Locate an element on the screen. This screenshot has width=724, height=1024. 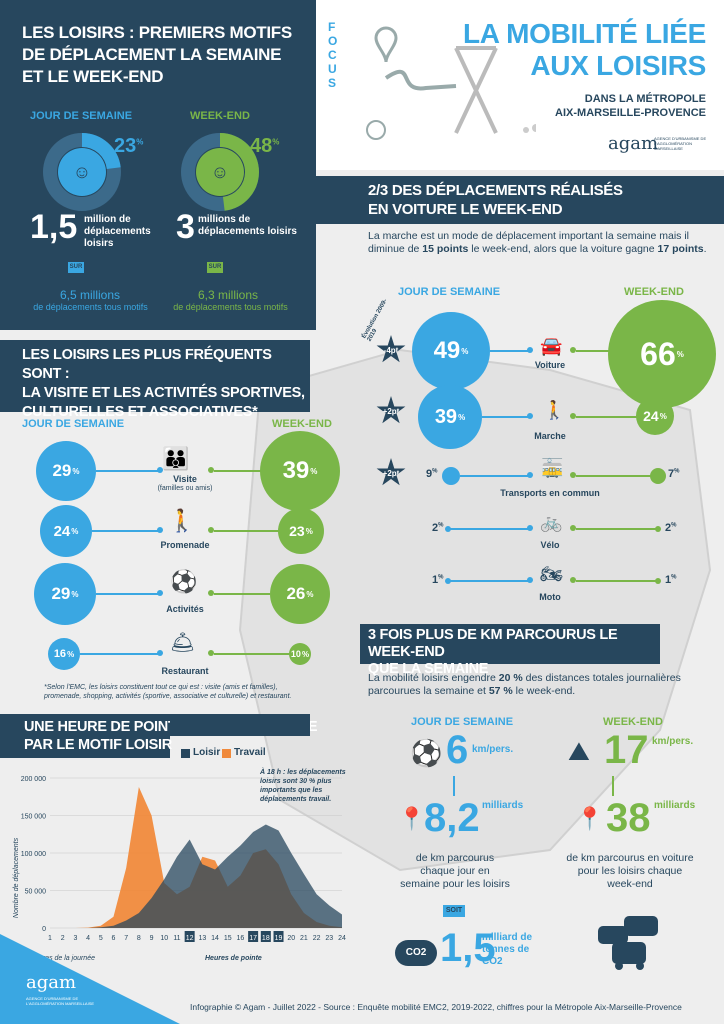
weekend-bn: 38 is located at coordinates (628, 818).